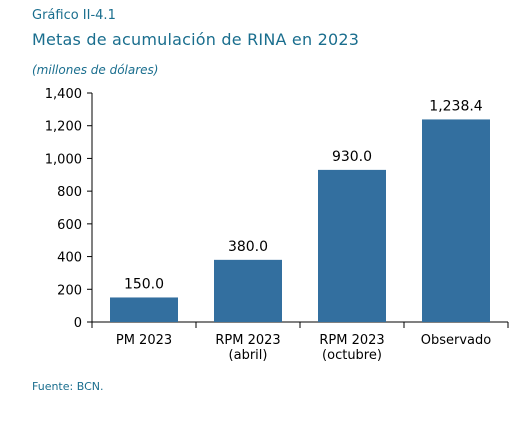 The width and height of the screenshot is (527, 425). Describe the element at coordinates (78, 323) in the screenshot. I see `y-tick-label: 0` at that location.